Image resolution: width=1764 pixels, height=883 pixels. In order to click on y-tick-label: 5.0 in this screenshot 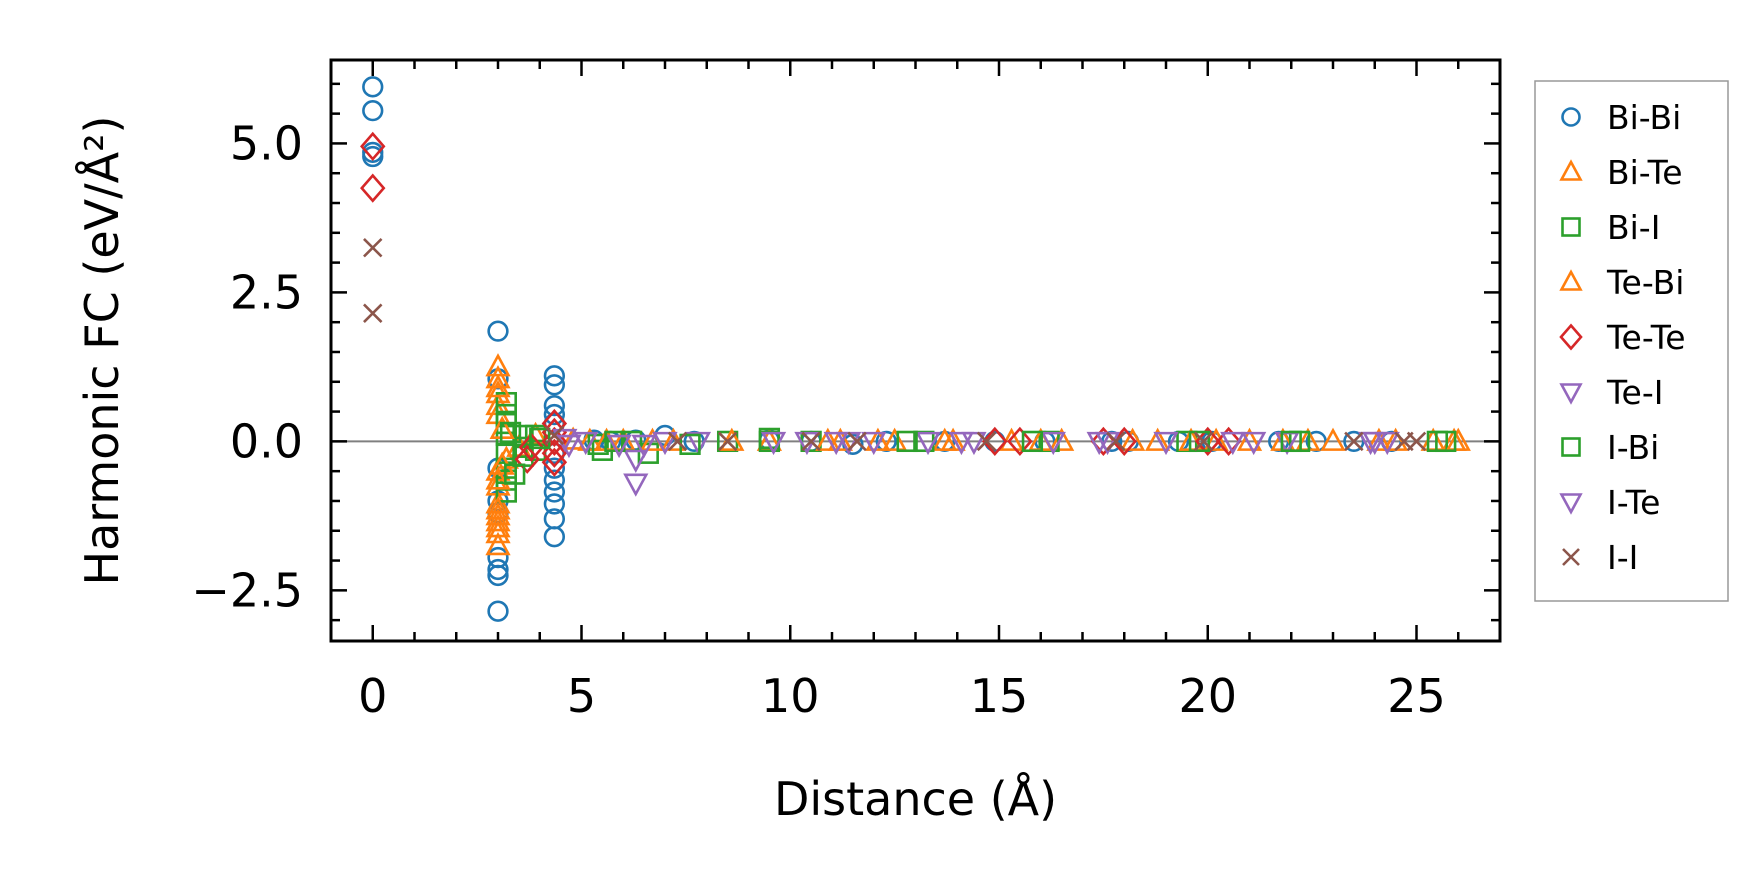, I will do `click(266, 143)`.